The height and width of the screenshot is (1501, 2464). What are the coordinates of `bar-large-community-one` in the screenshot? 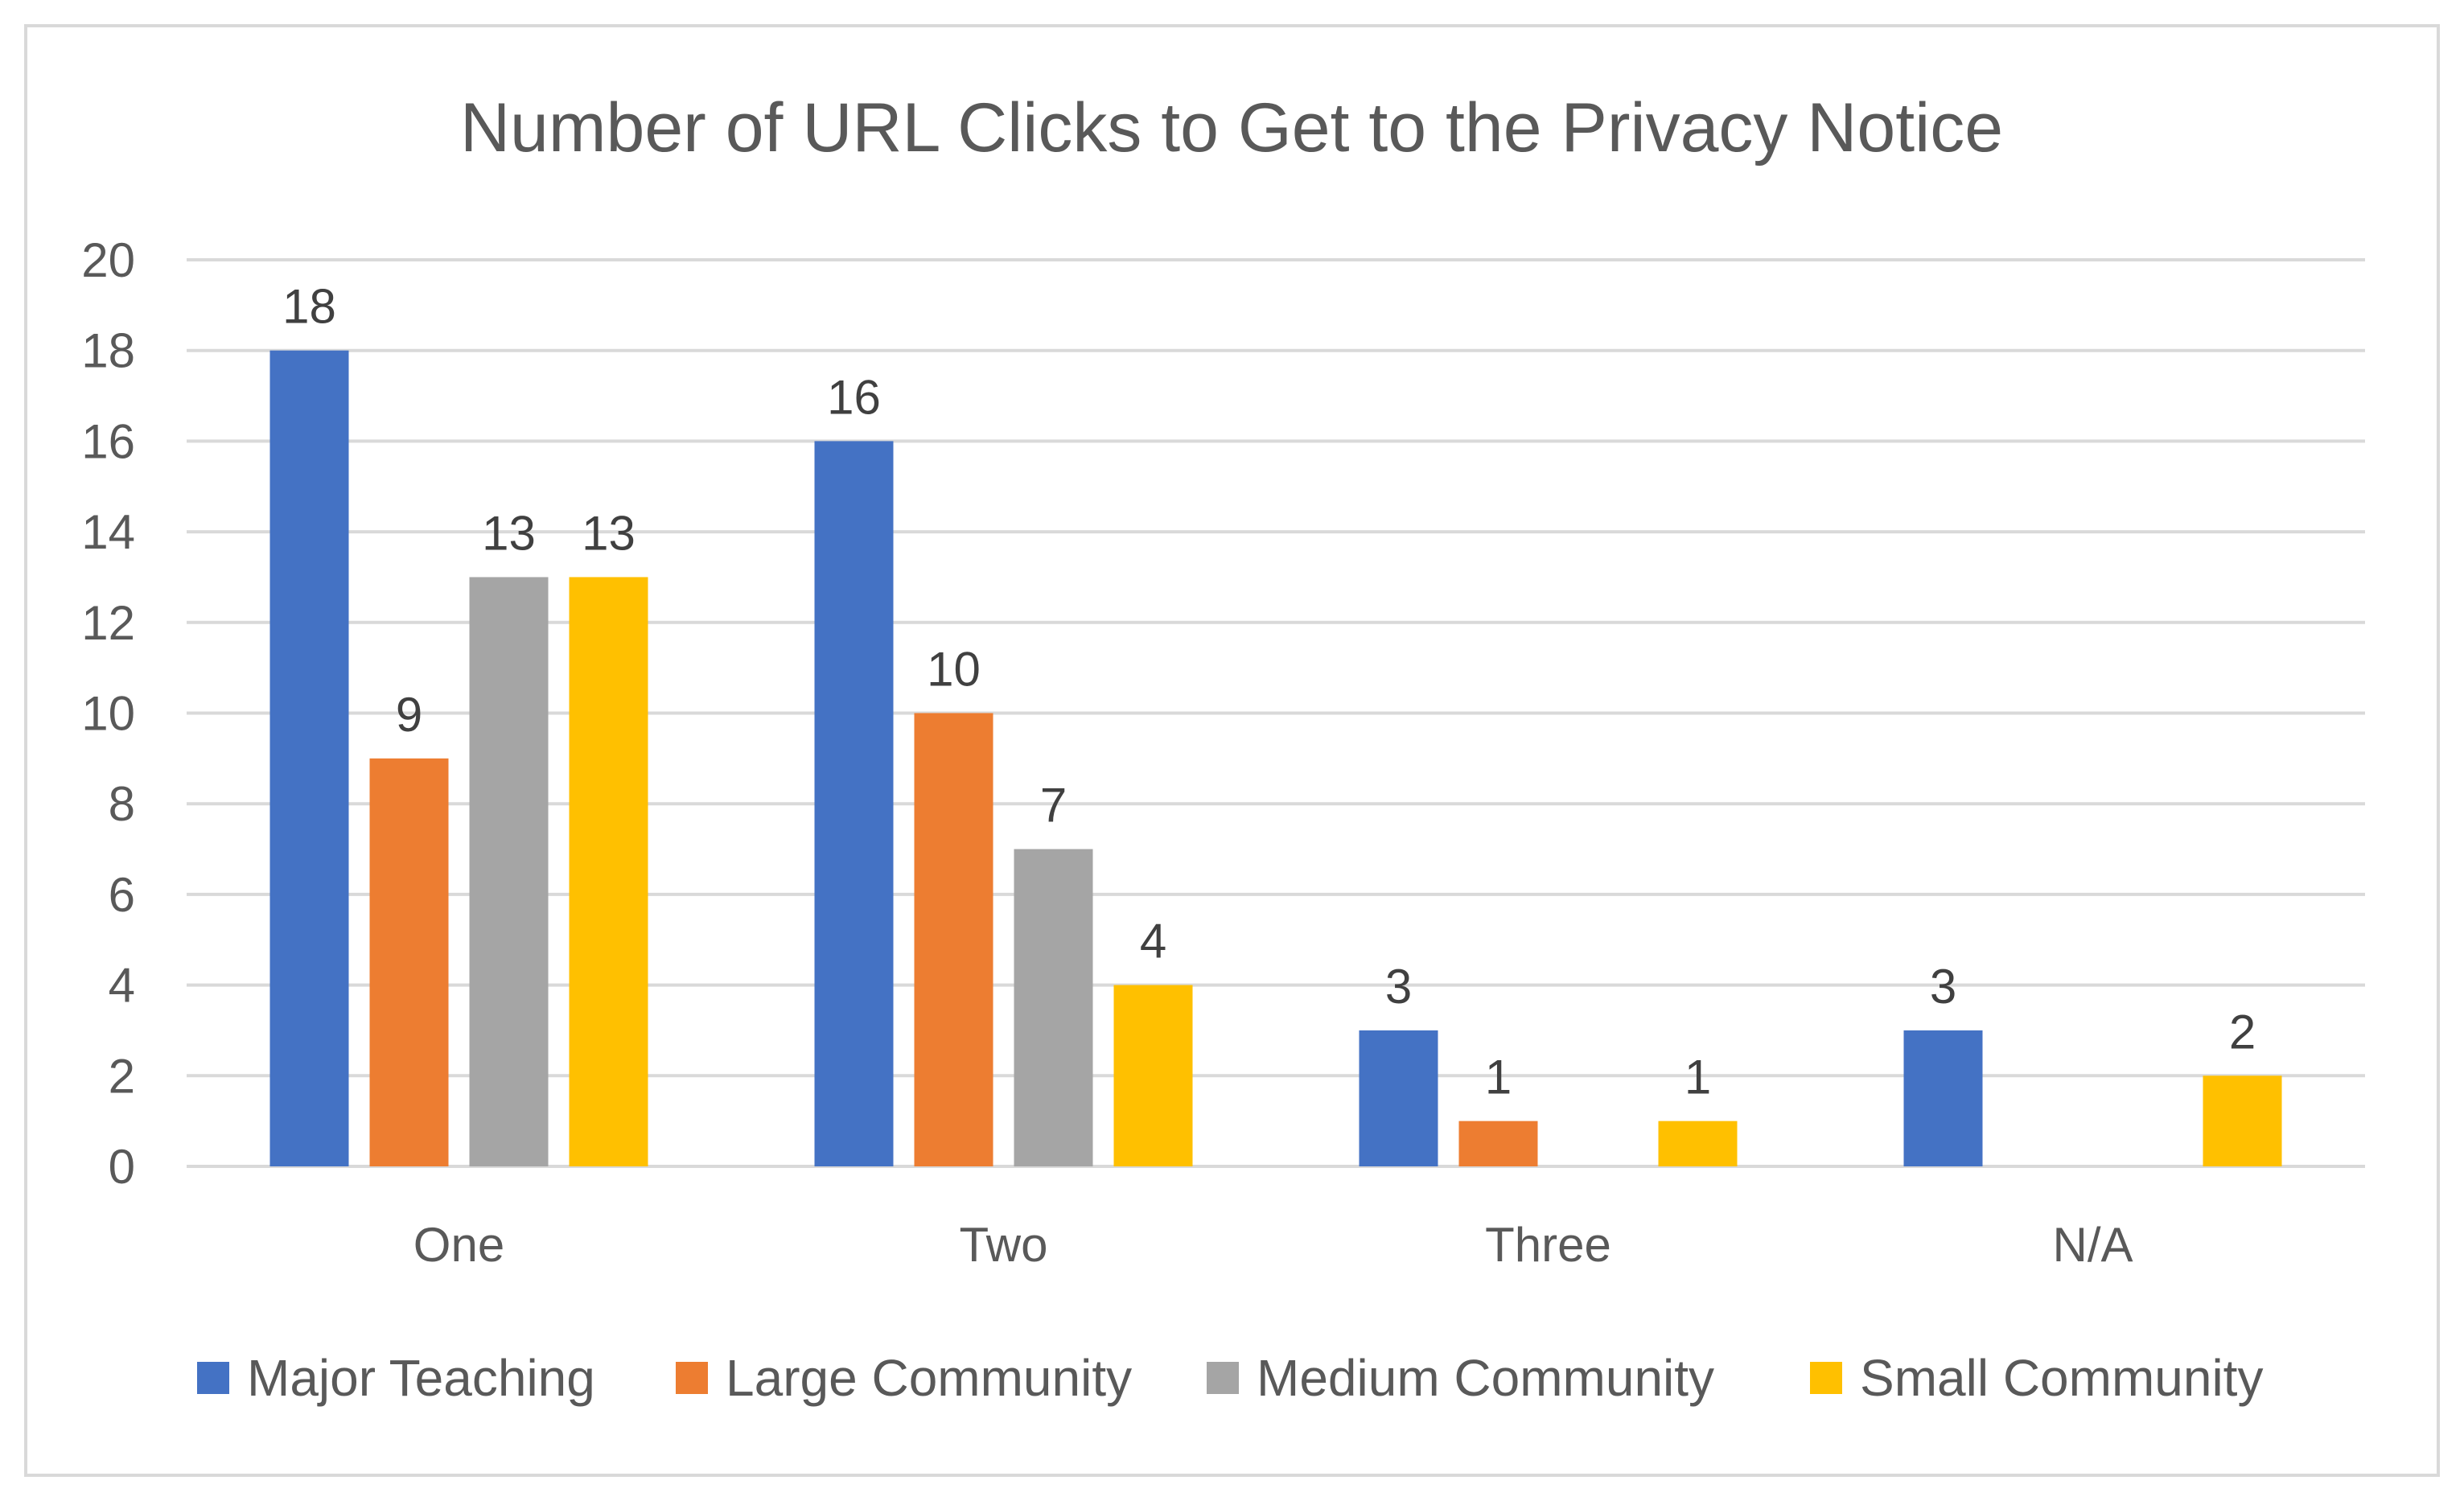 It's located at (409, 962).